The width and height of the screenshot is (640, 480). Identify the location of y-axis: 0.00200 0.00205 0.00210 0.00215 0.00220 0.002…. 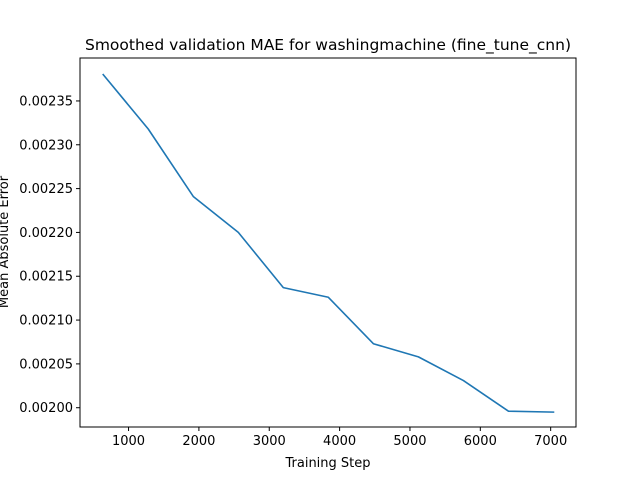
(49, 255).